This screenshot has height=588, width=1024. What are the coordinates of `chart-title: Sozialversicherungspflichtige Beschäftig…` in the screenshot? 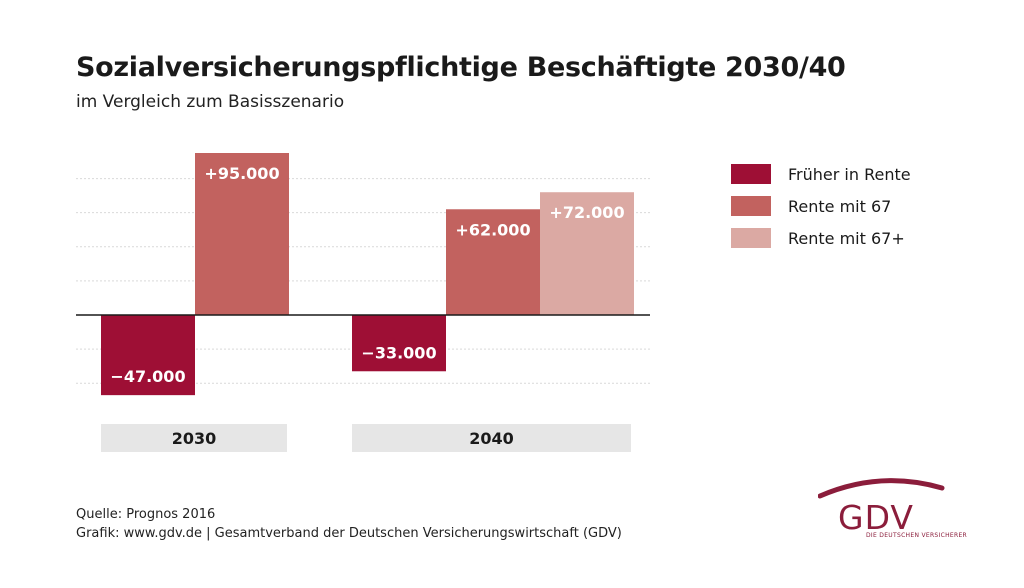 It's located at (461, 67).